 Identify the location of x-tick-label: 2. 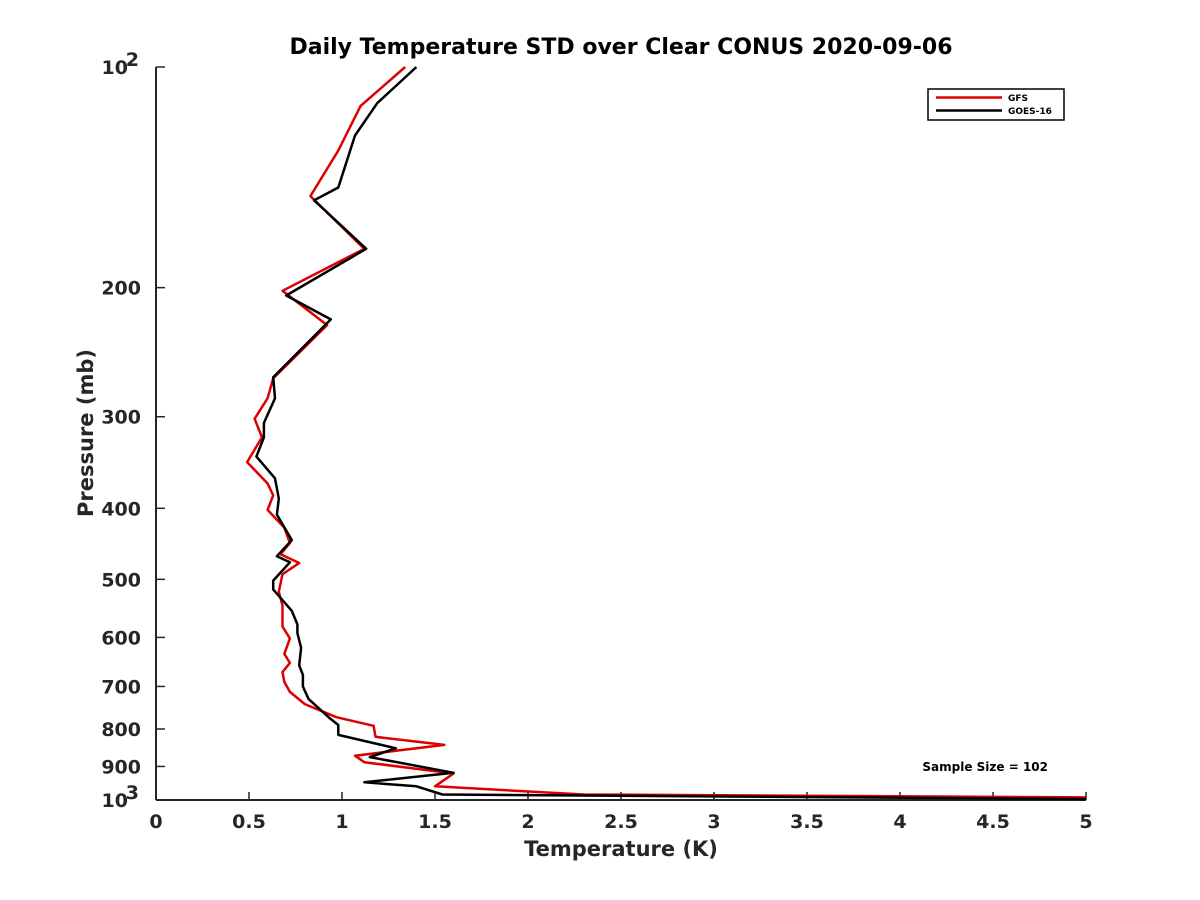
(527, 822).